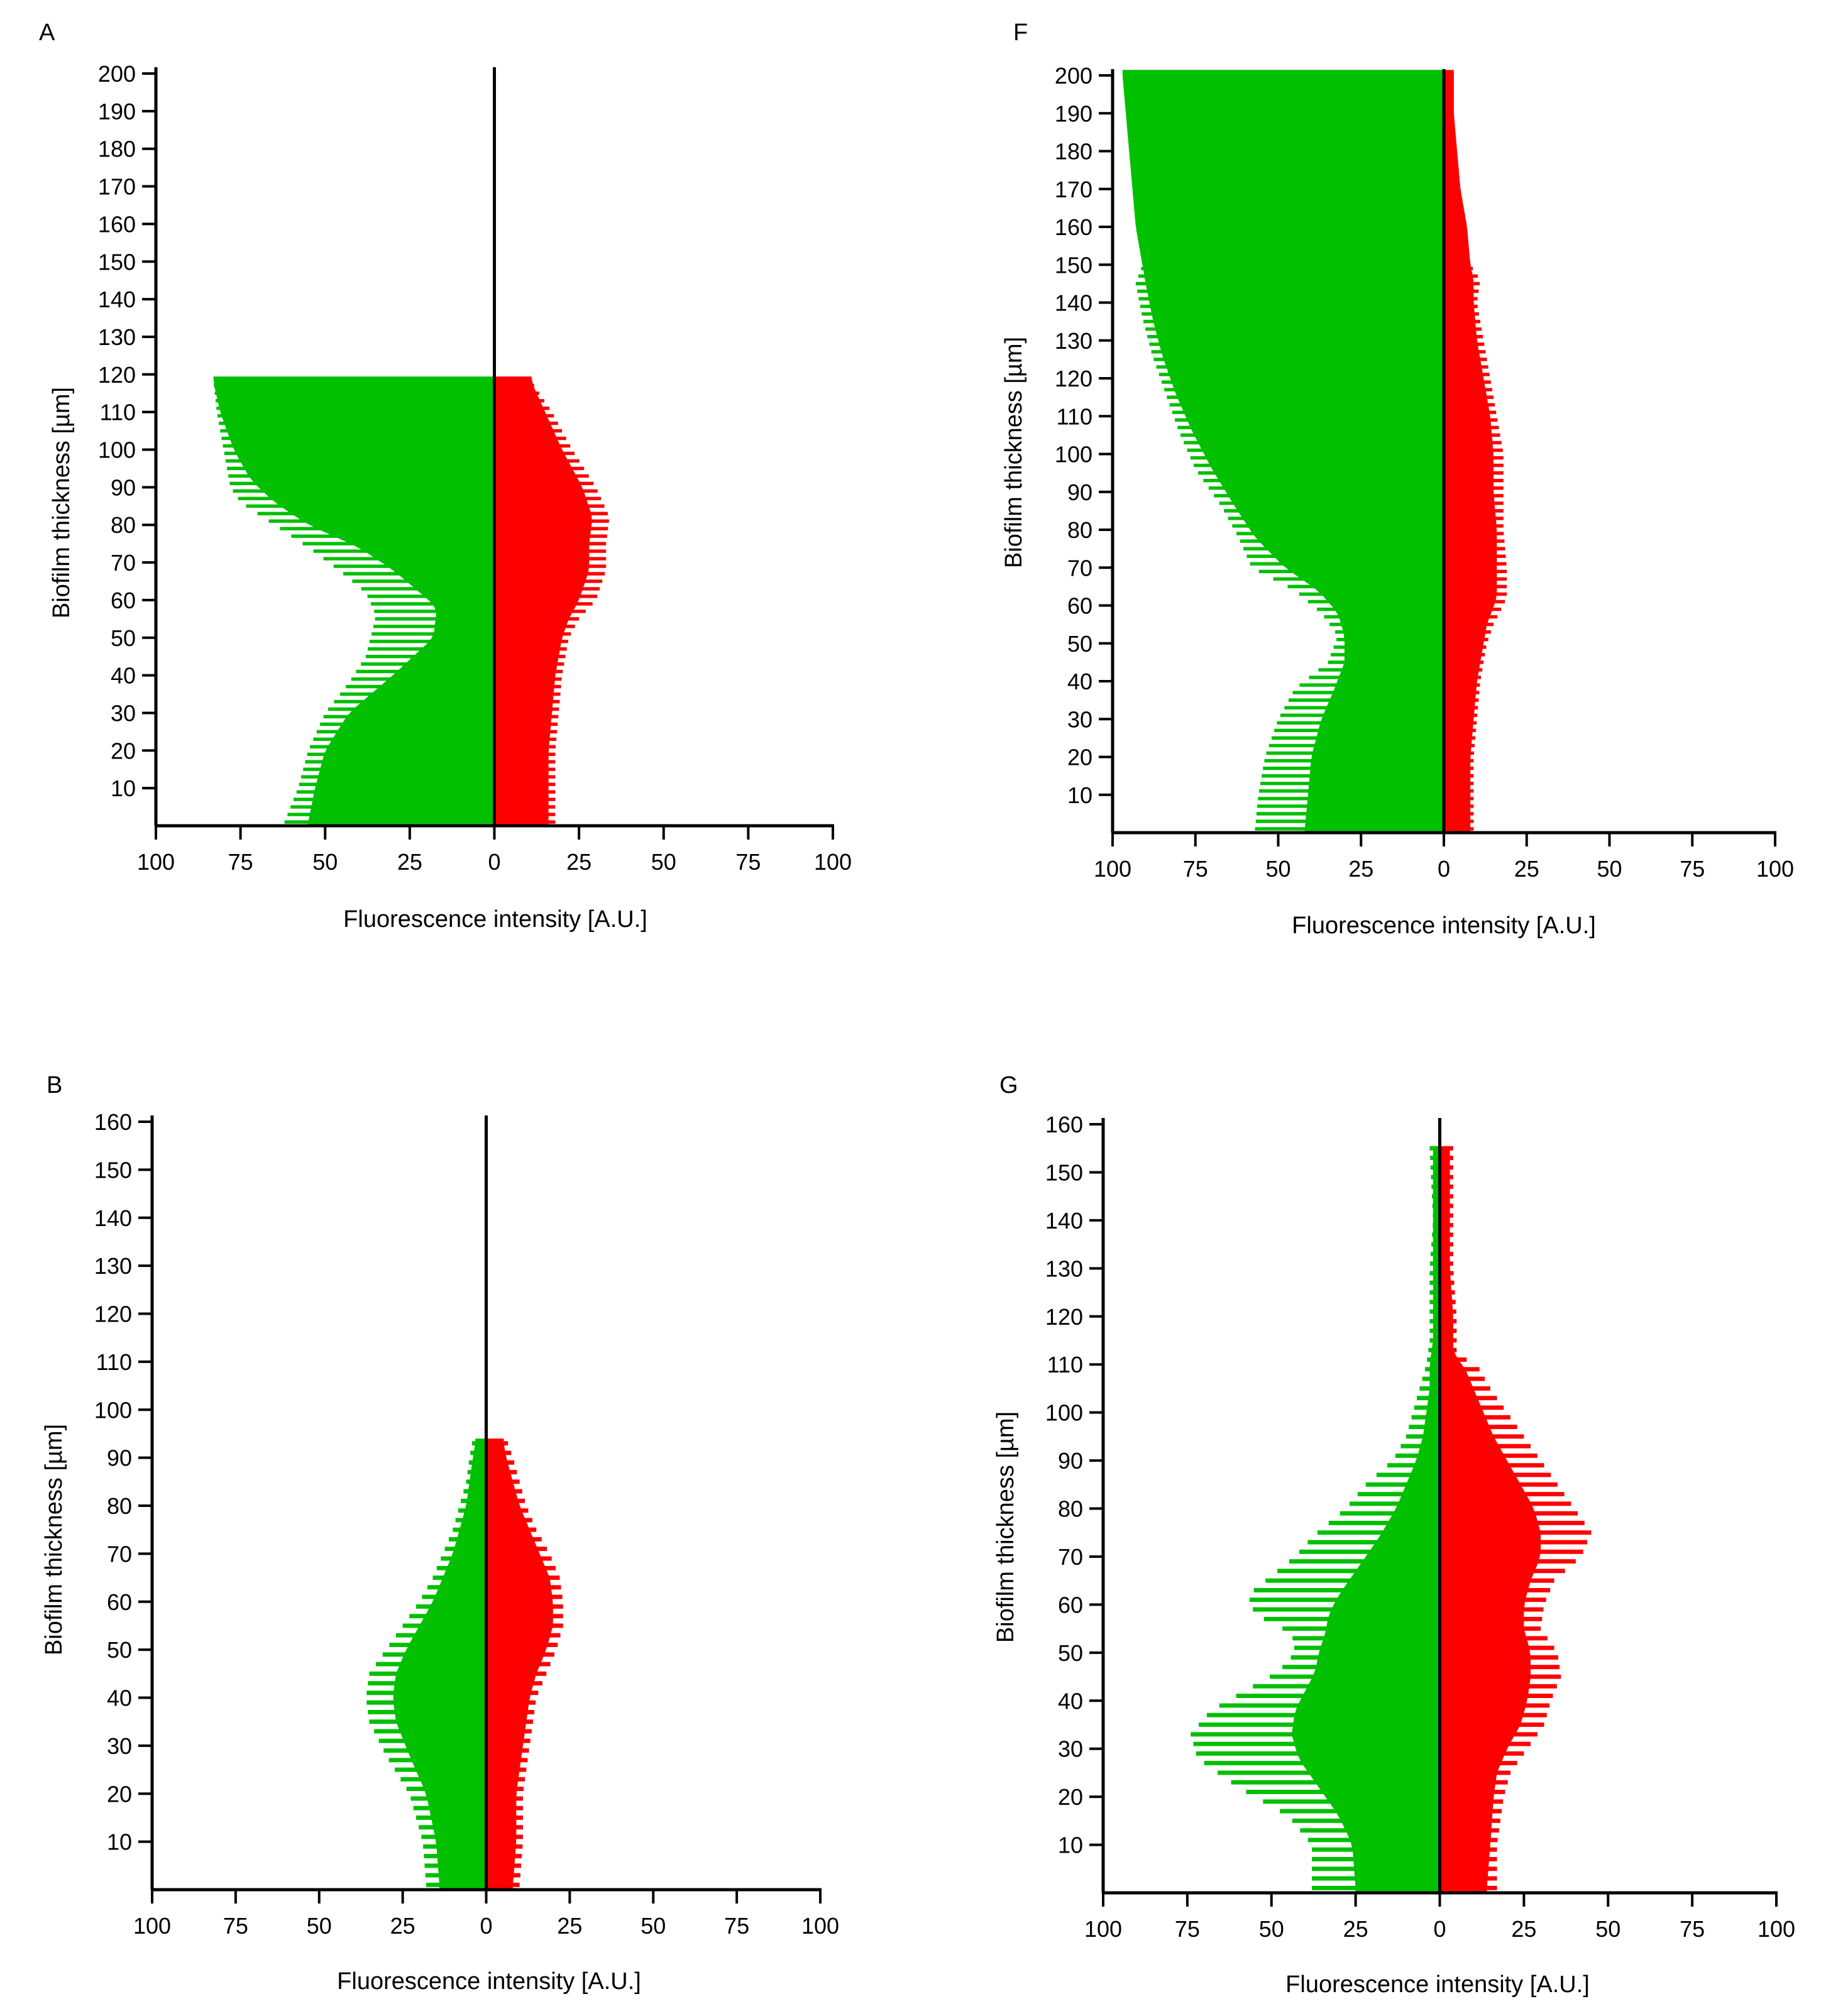 This screenshot has height=2016, width=1821. Describe the element at coordinates (113, 1122) in the screenshot. I see `y-tick-label-b: 160` at that location.